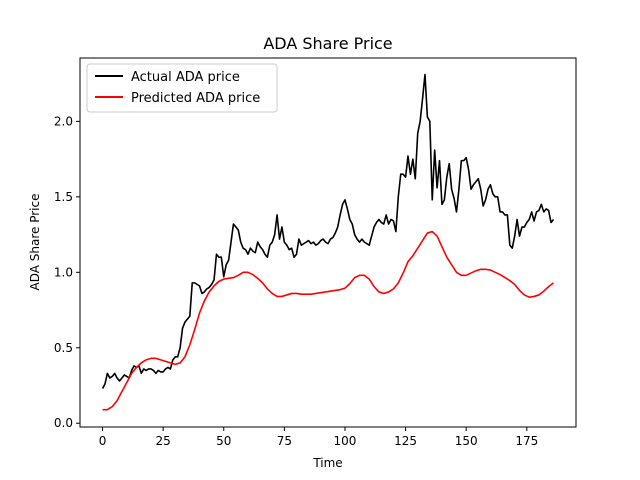 The width and height of the screenshot is (640, 480). Describe the element at coordinates (63, 197) in the screenshot. I see `y-tick-label: 1.5` at that location.